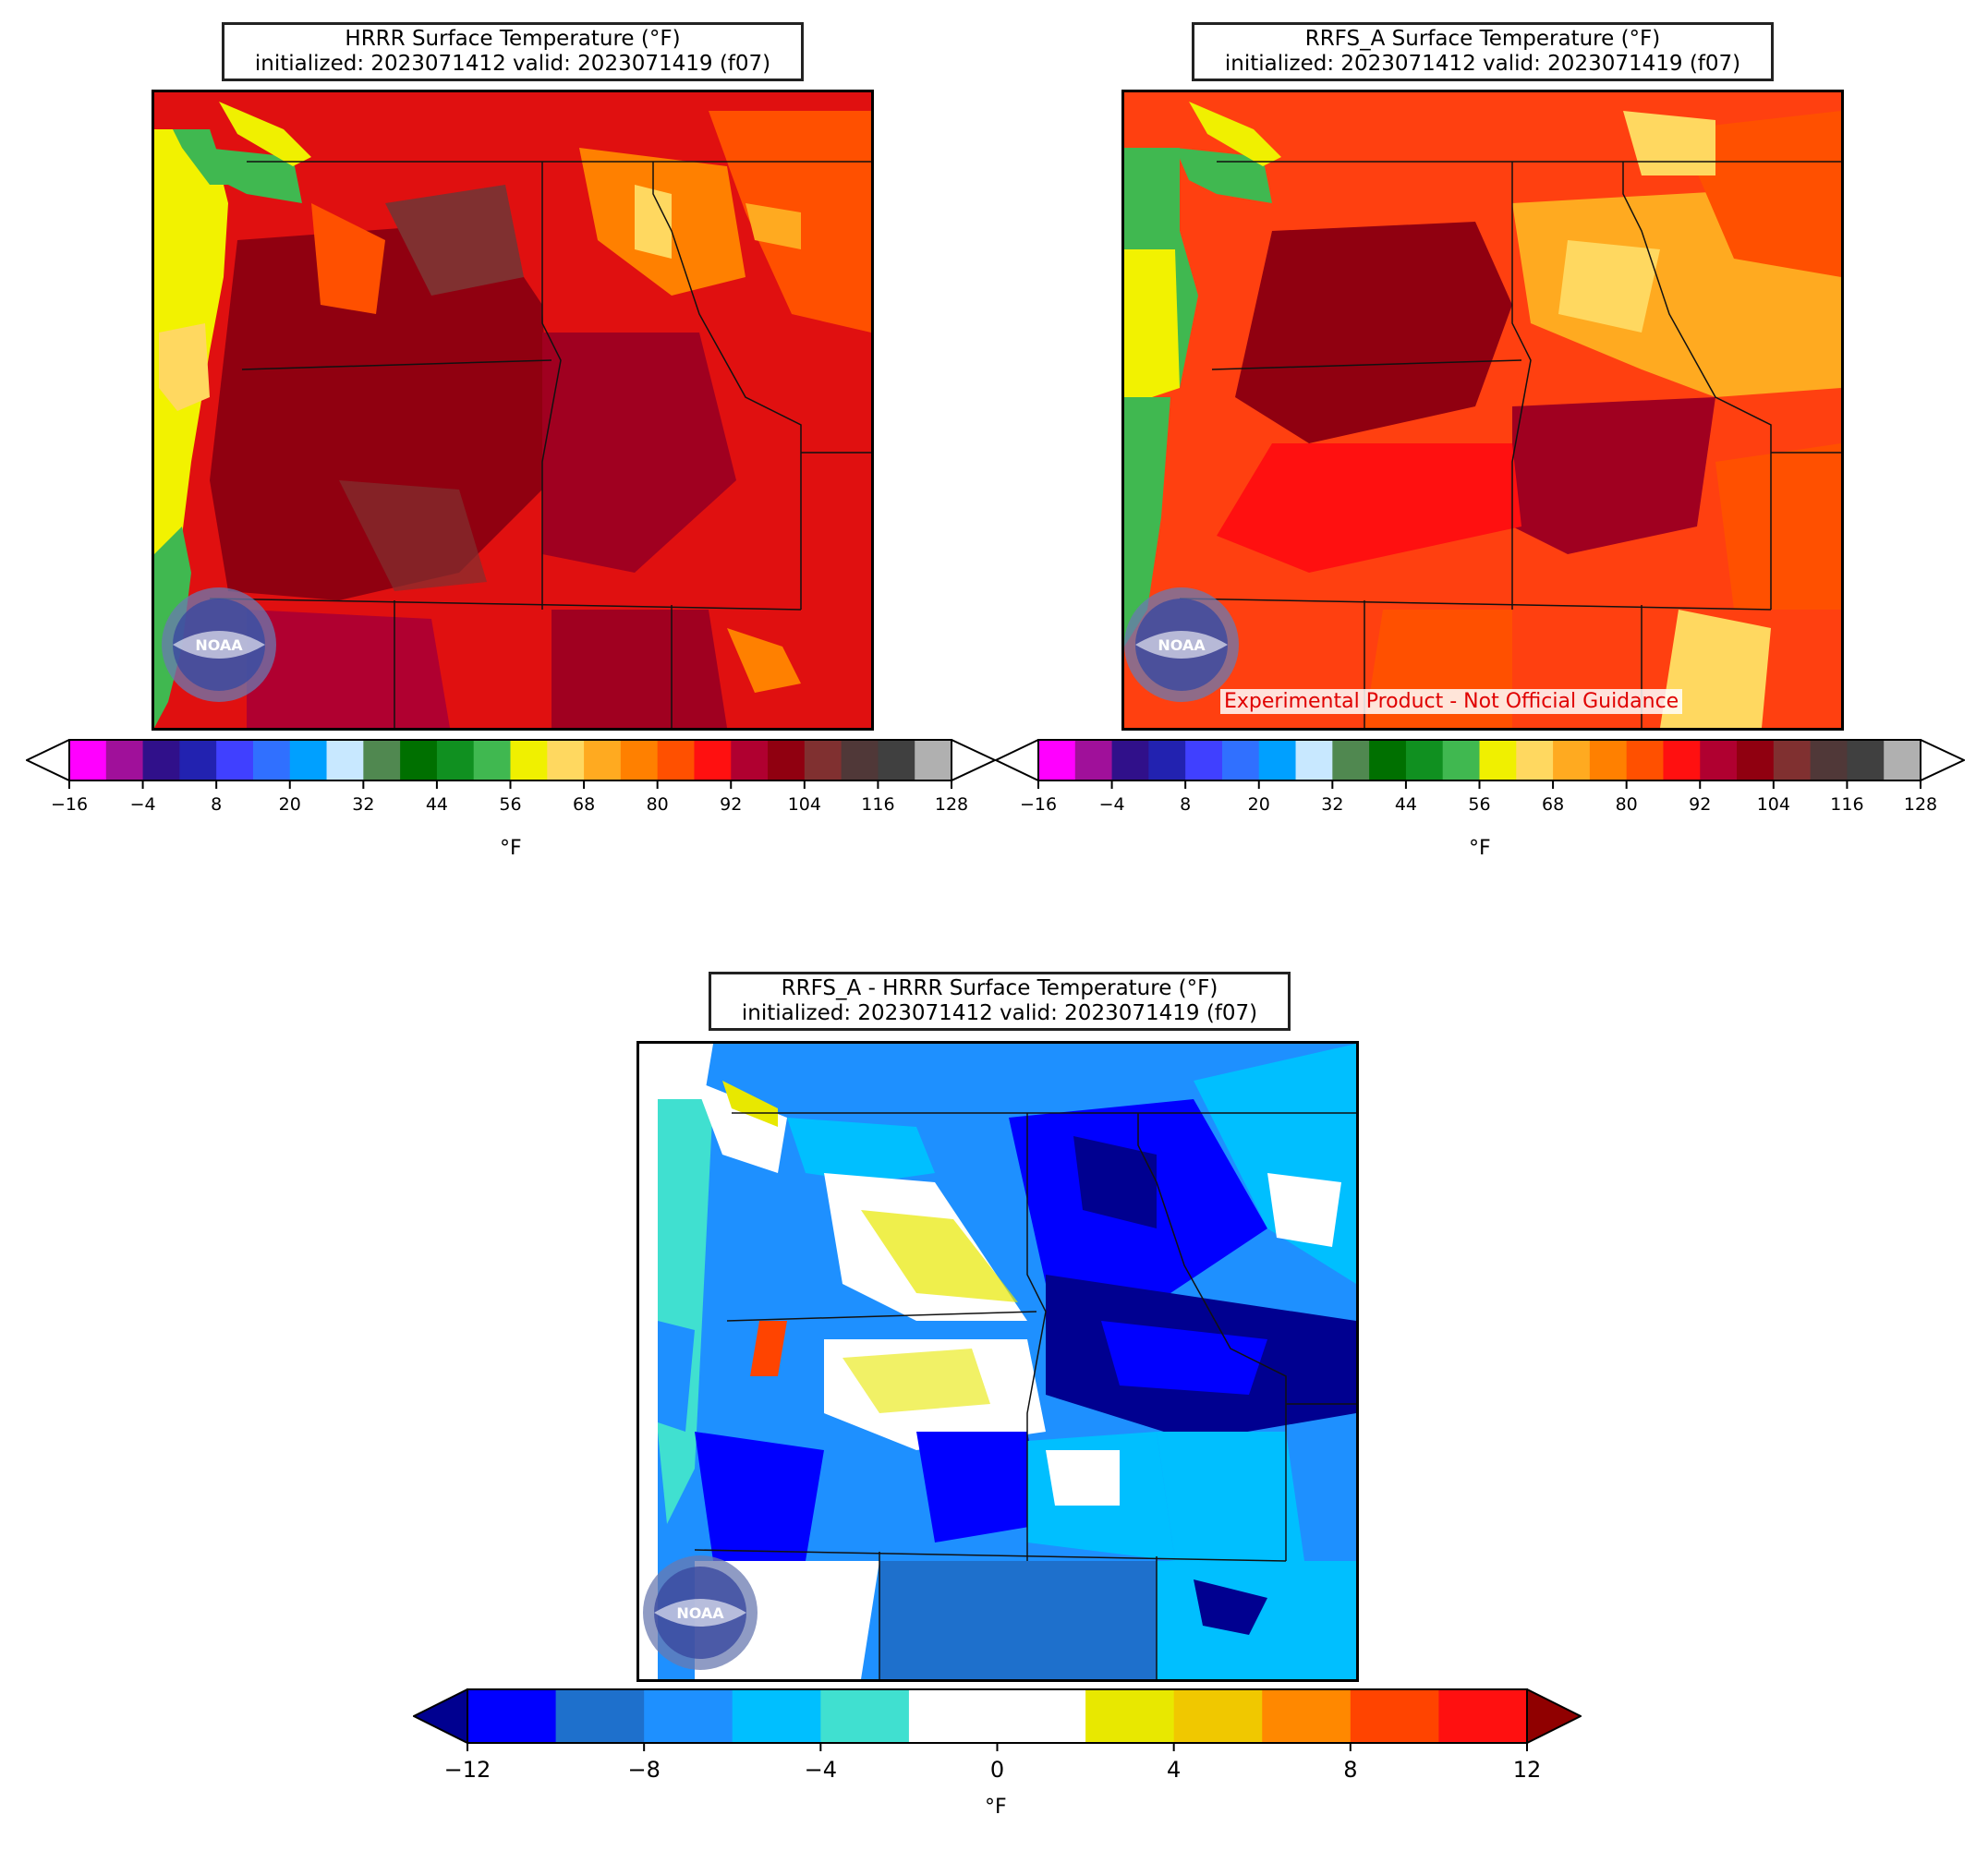 The width and height of the screenshot is (1988, 1851). Describe the element at coordinates (1332, 804) in the screenshot. I see `rrfs-colorbar-tick-label: 32` at that location.